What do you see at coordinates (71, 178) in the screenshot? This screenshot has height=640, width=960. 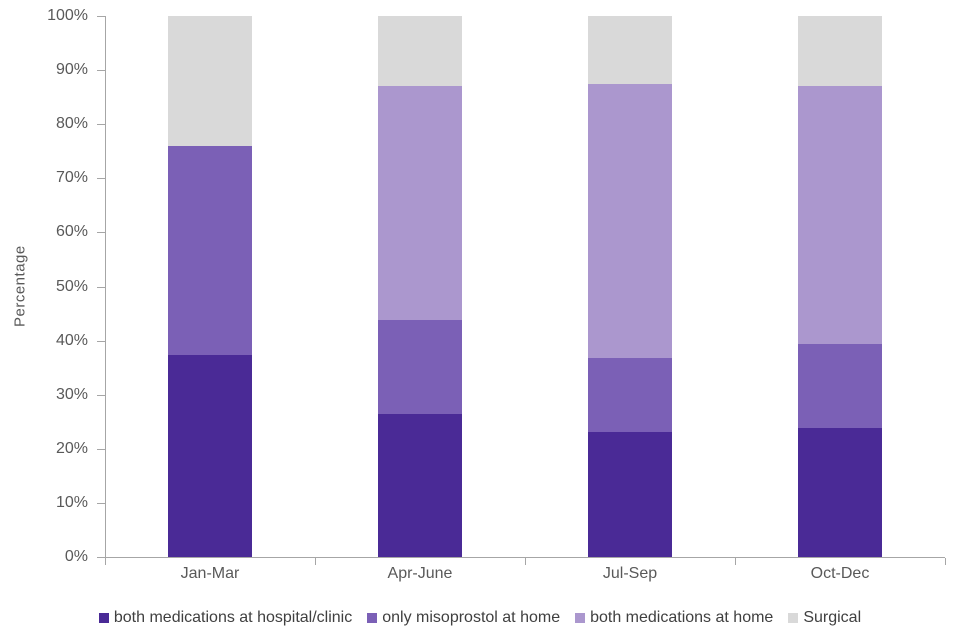 I see `y-tick-label: 70%` at bounding box center [71, 178].